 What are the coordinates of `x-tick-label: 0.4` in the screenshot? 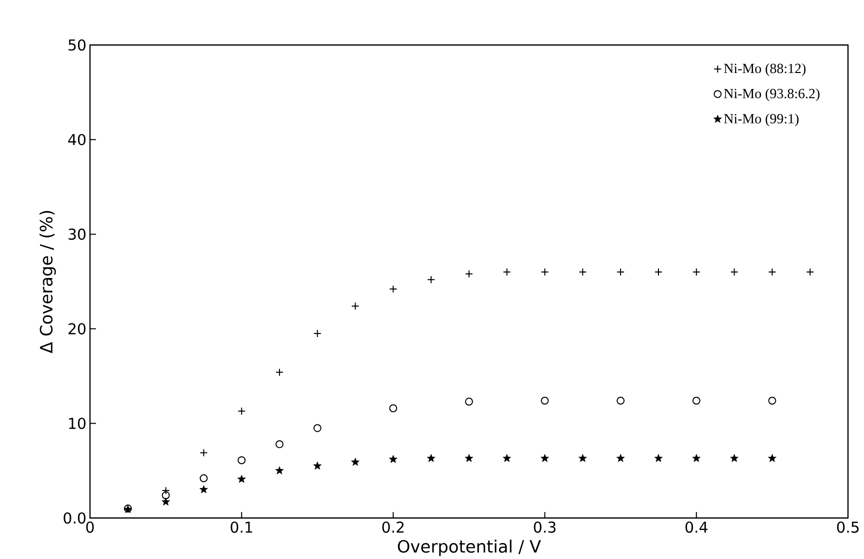 It's located at (697, 527).